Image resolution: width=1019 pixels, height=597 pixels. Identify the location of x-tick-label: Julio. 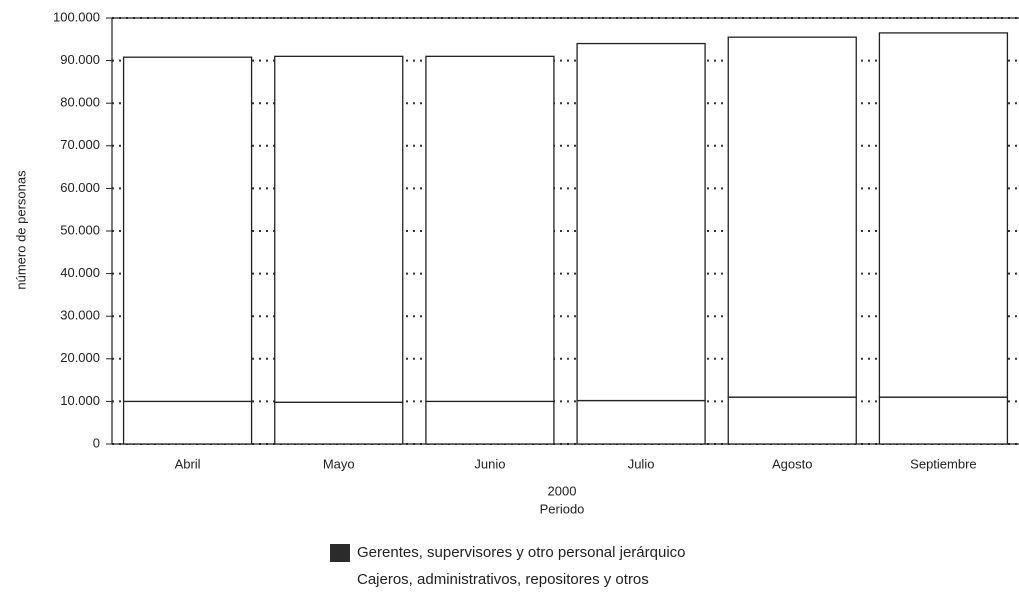
(641, 463).